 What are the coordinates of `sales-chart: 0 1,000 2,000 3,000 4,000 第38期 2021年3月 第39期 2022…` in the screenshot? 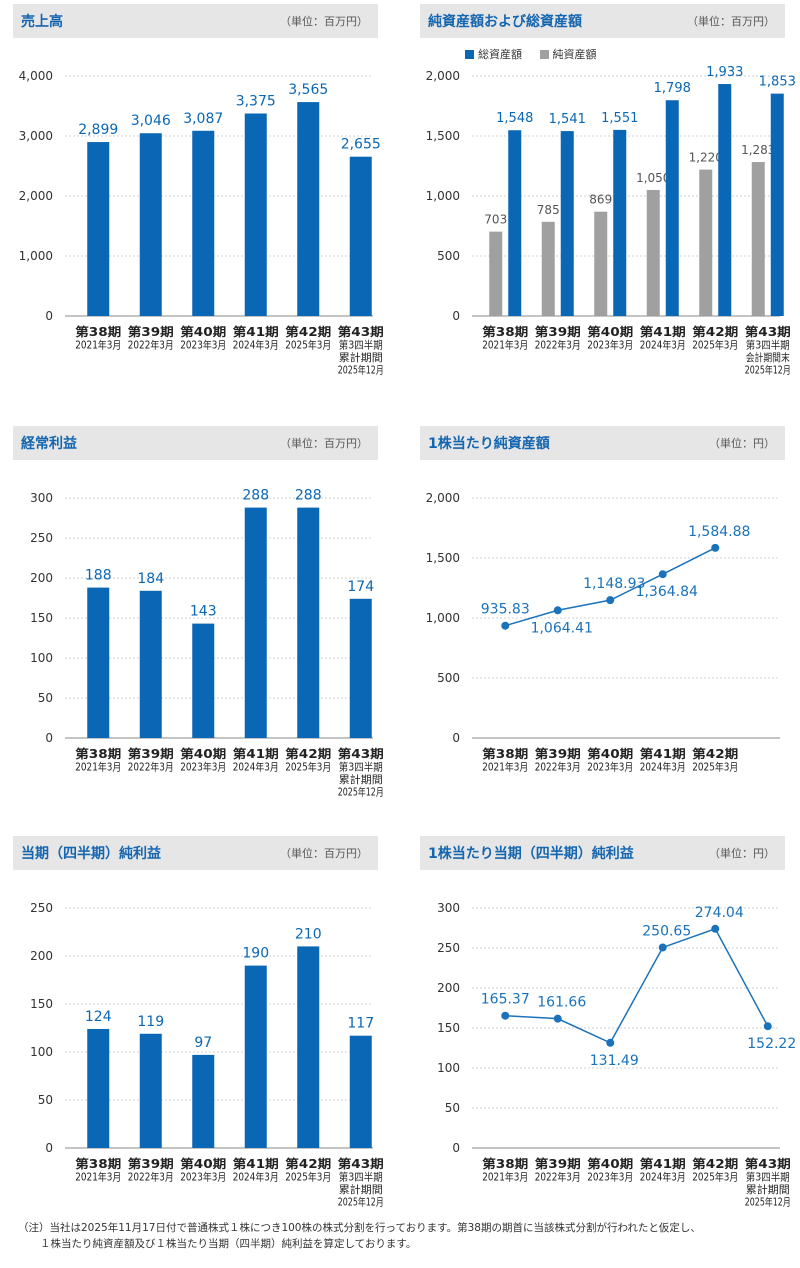 It's located at (198, 212).